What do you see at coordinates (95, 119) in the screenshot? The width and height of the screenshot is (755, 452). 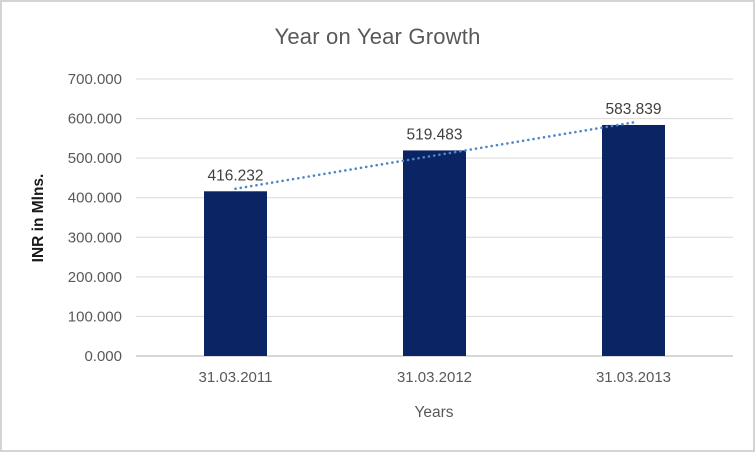 I see `y-tick-label: 600.000` at bounding box center [95, 119].